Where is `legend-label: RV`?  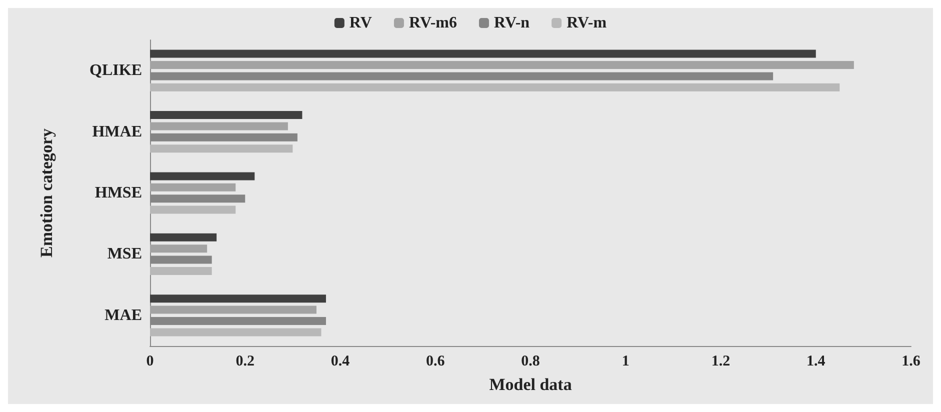
legend-label: RV is located at coordinates (360, 23).